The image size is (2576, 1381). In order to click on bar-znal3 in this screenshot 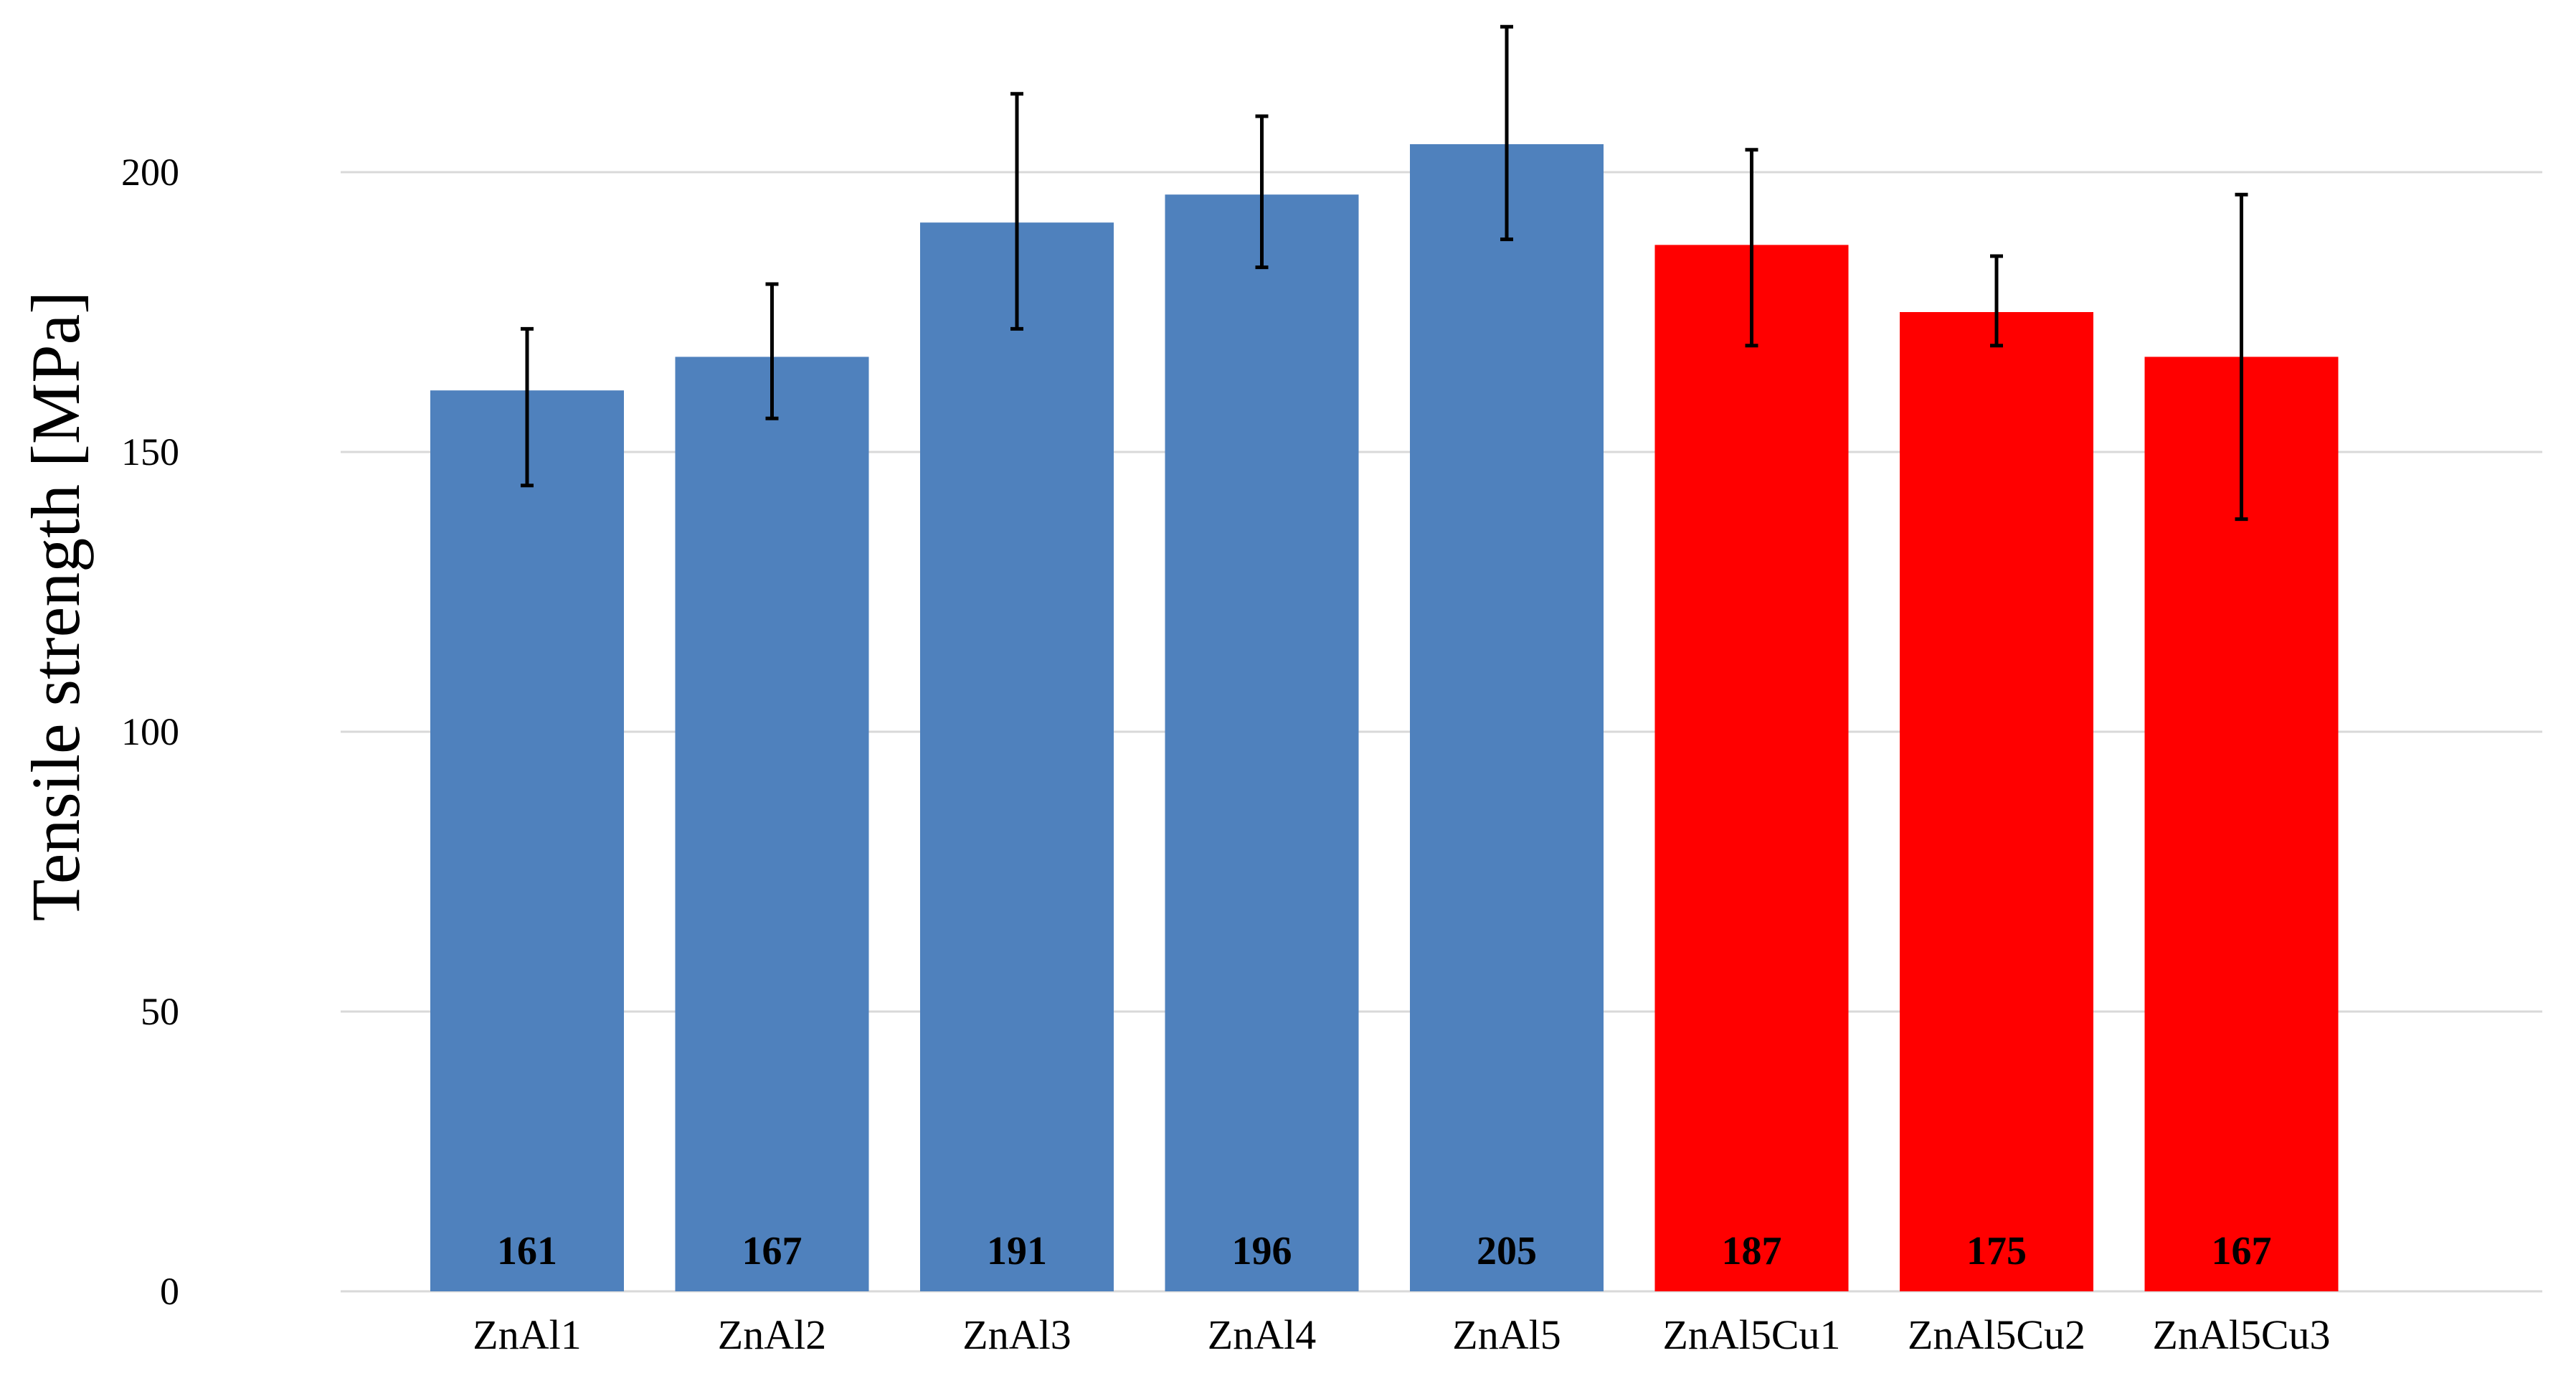, I will do `click(1017, 757)`.